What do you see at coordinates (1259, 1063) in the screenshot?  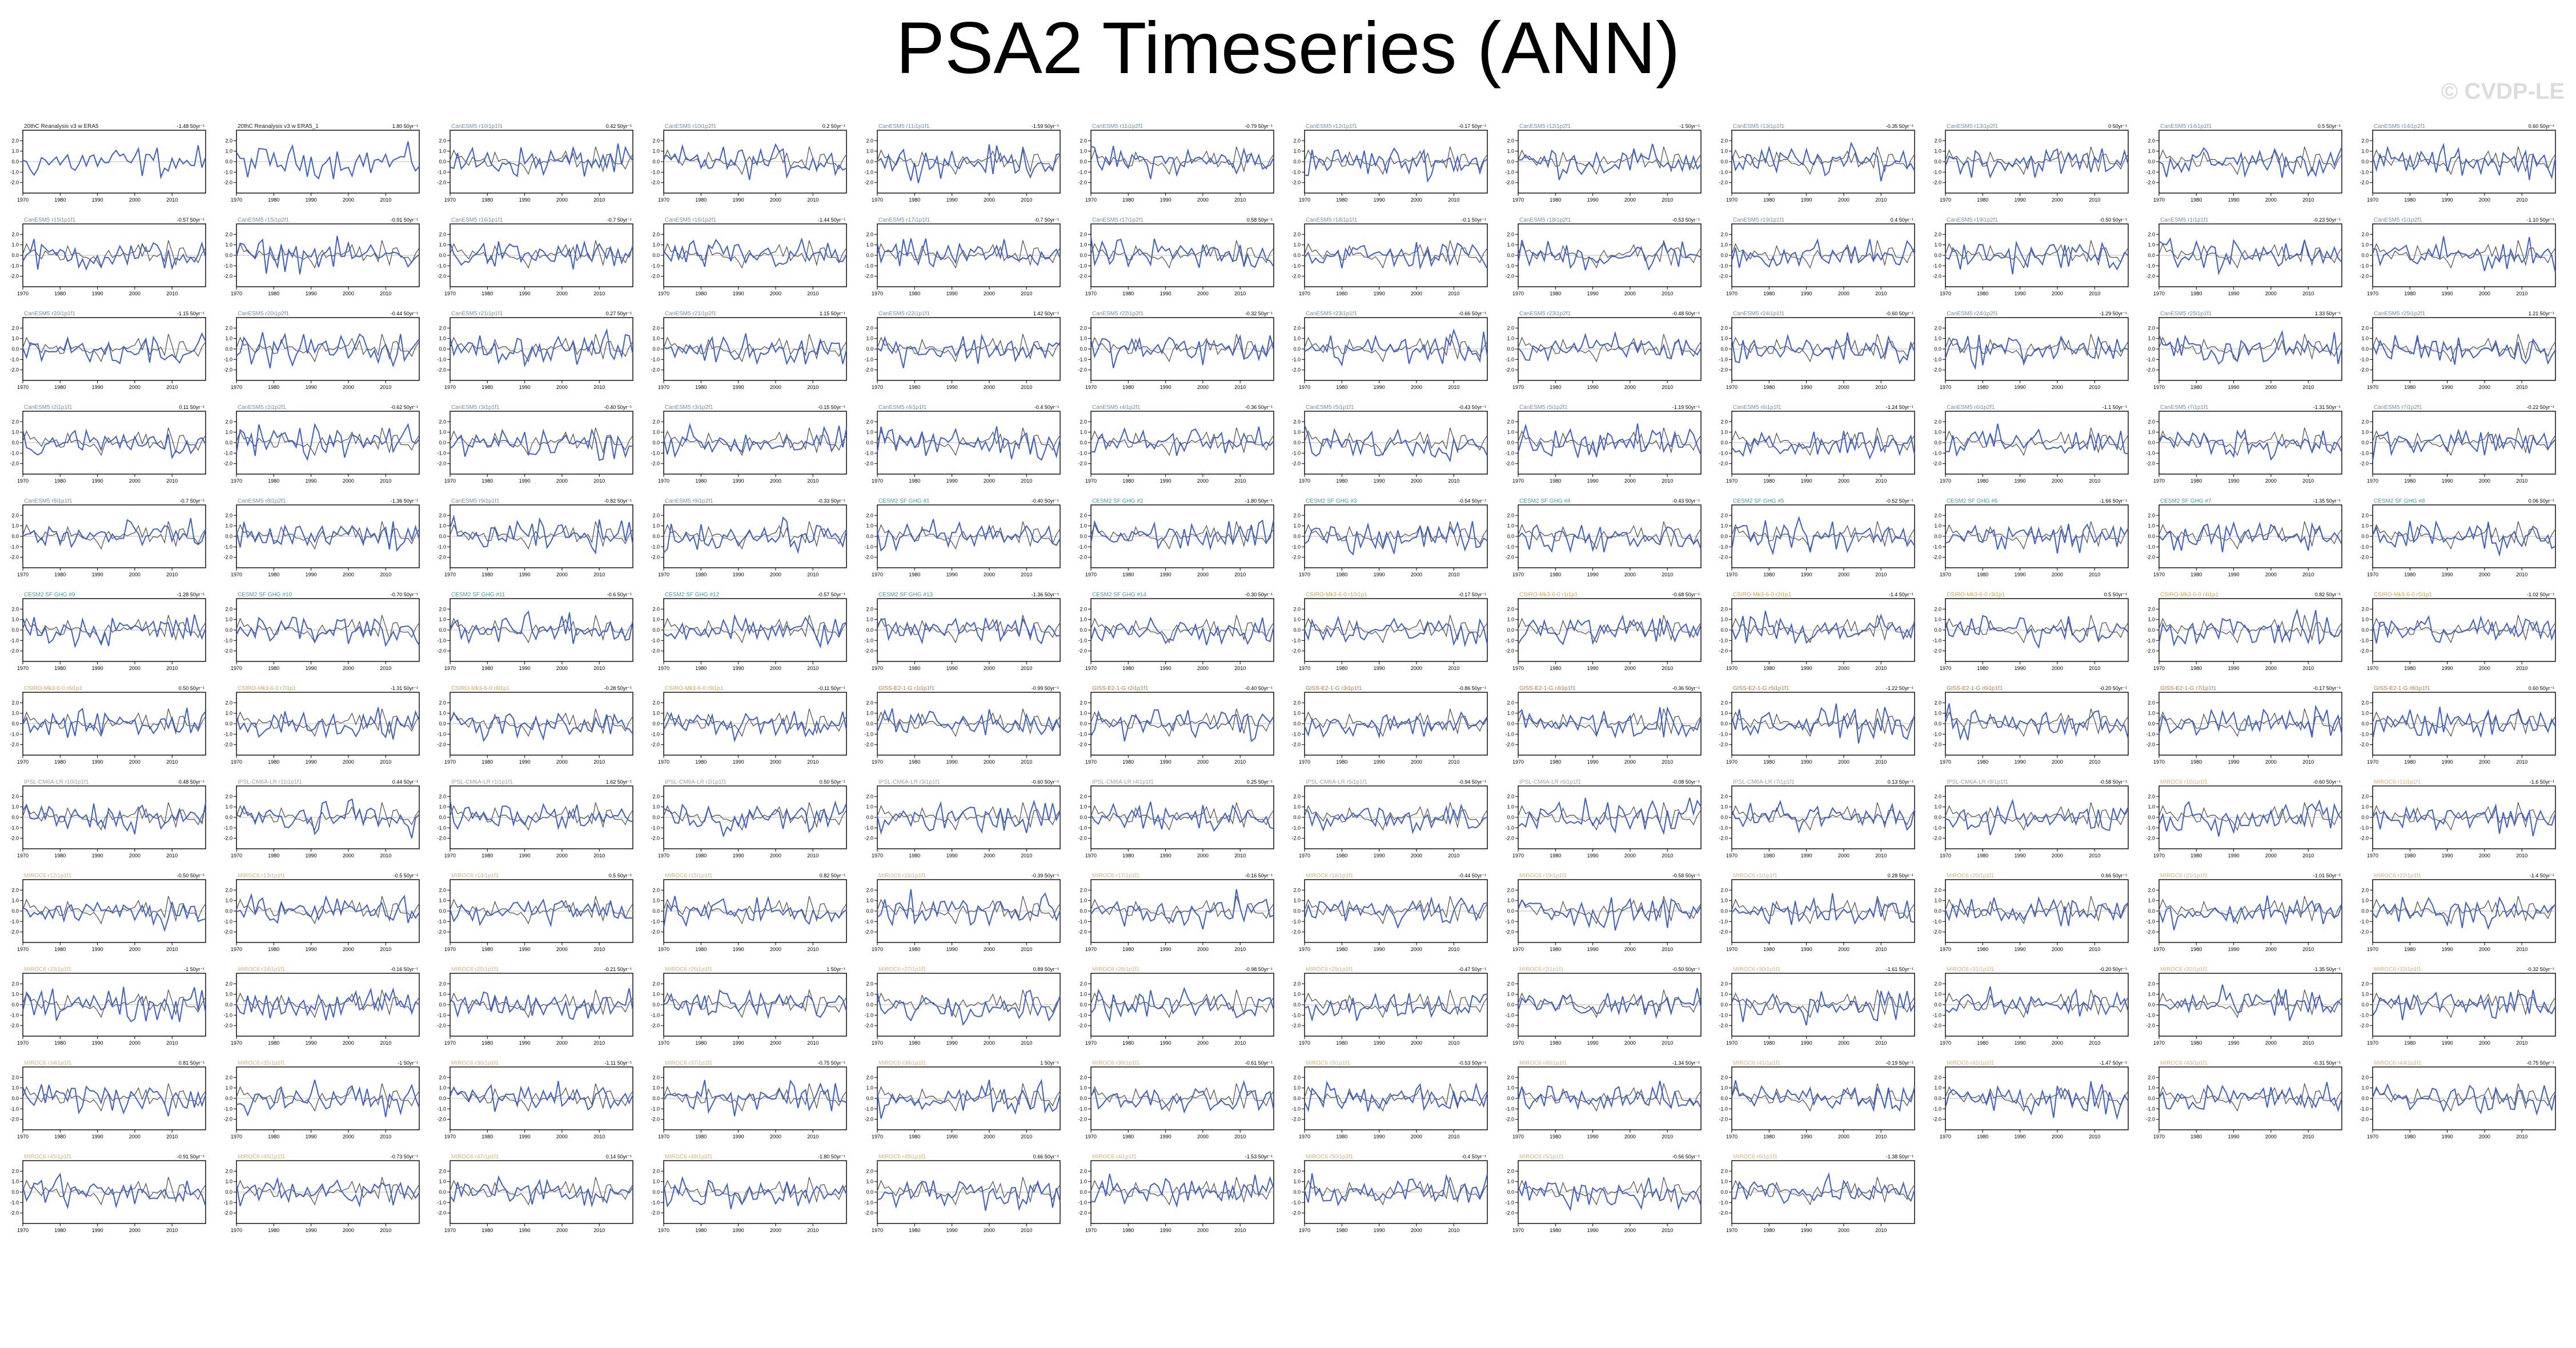 I see `panel-trend: -0.61 50yr⁻¹` at bounding box center [1259, 1063].